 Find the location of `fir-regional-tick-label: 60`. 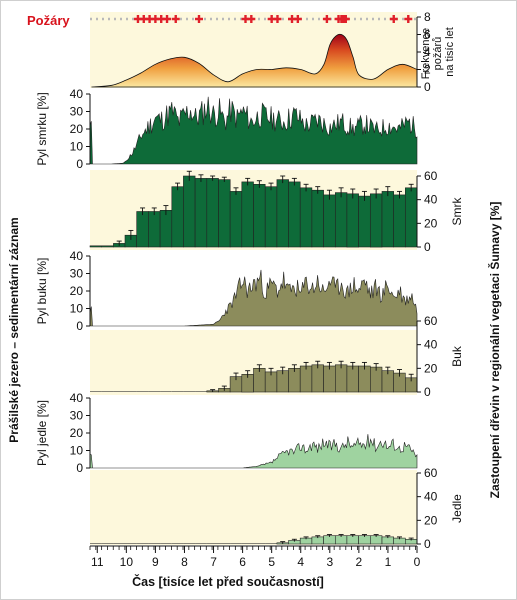

fir-regional-tick-label: 60 is located at coordinates (431, 473).